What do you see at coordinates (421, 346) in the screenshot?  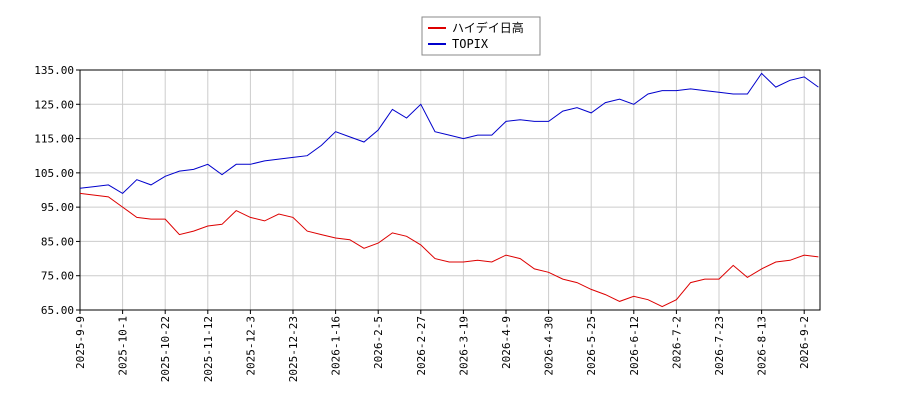 I see `x-tick-label: 2026-2-27` at bounding box center [421, 346].